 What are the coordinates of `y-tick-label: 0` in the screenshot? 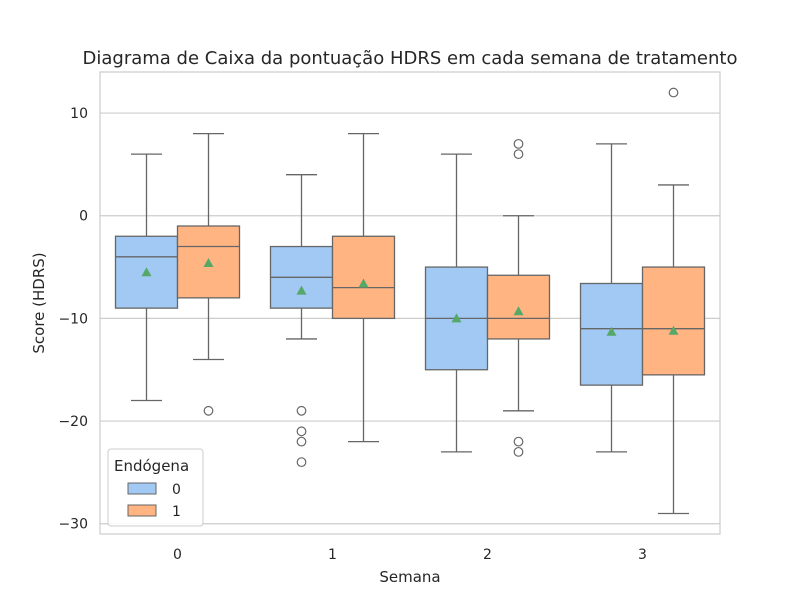 It's located at (83, 217).